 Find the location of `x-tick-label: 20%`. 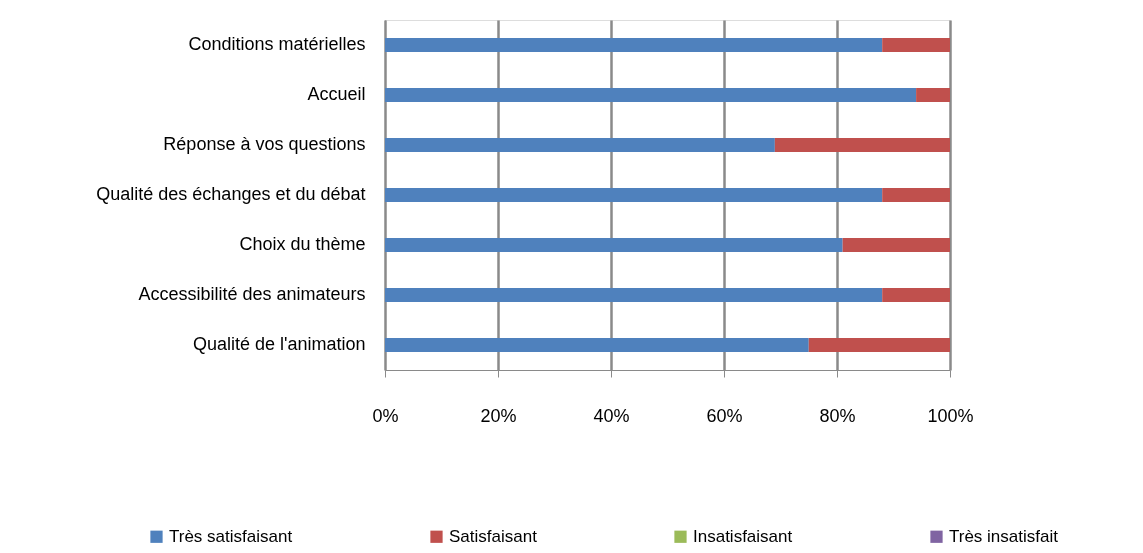

x-tick-label: 20% is located at coordinates (498, 415).